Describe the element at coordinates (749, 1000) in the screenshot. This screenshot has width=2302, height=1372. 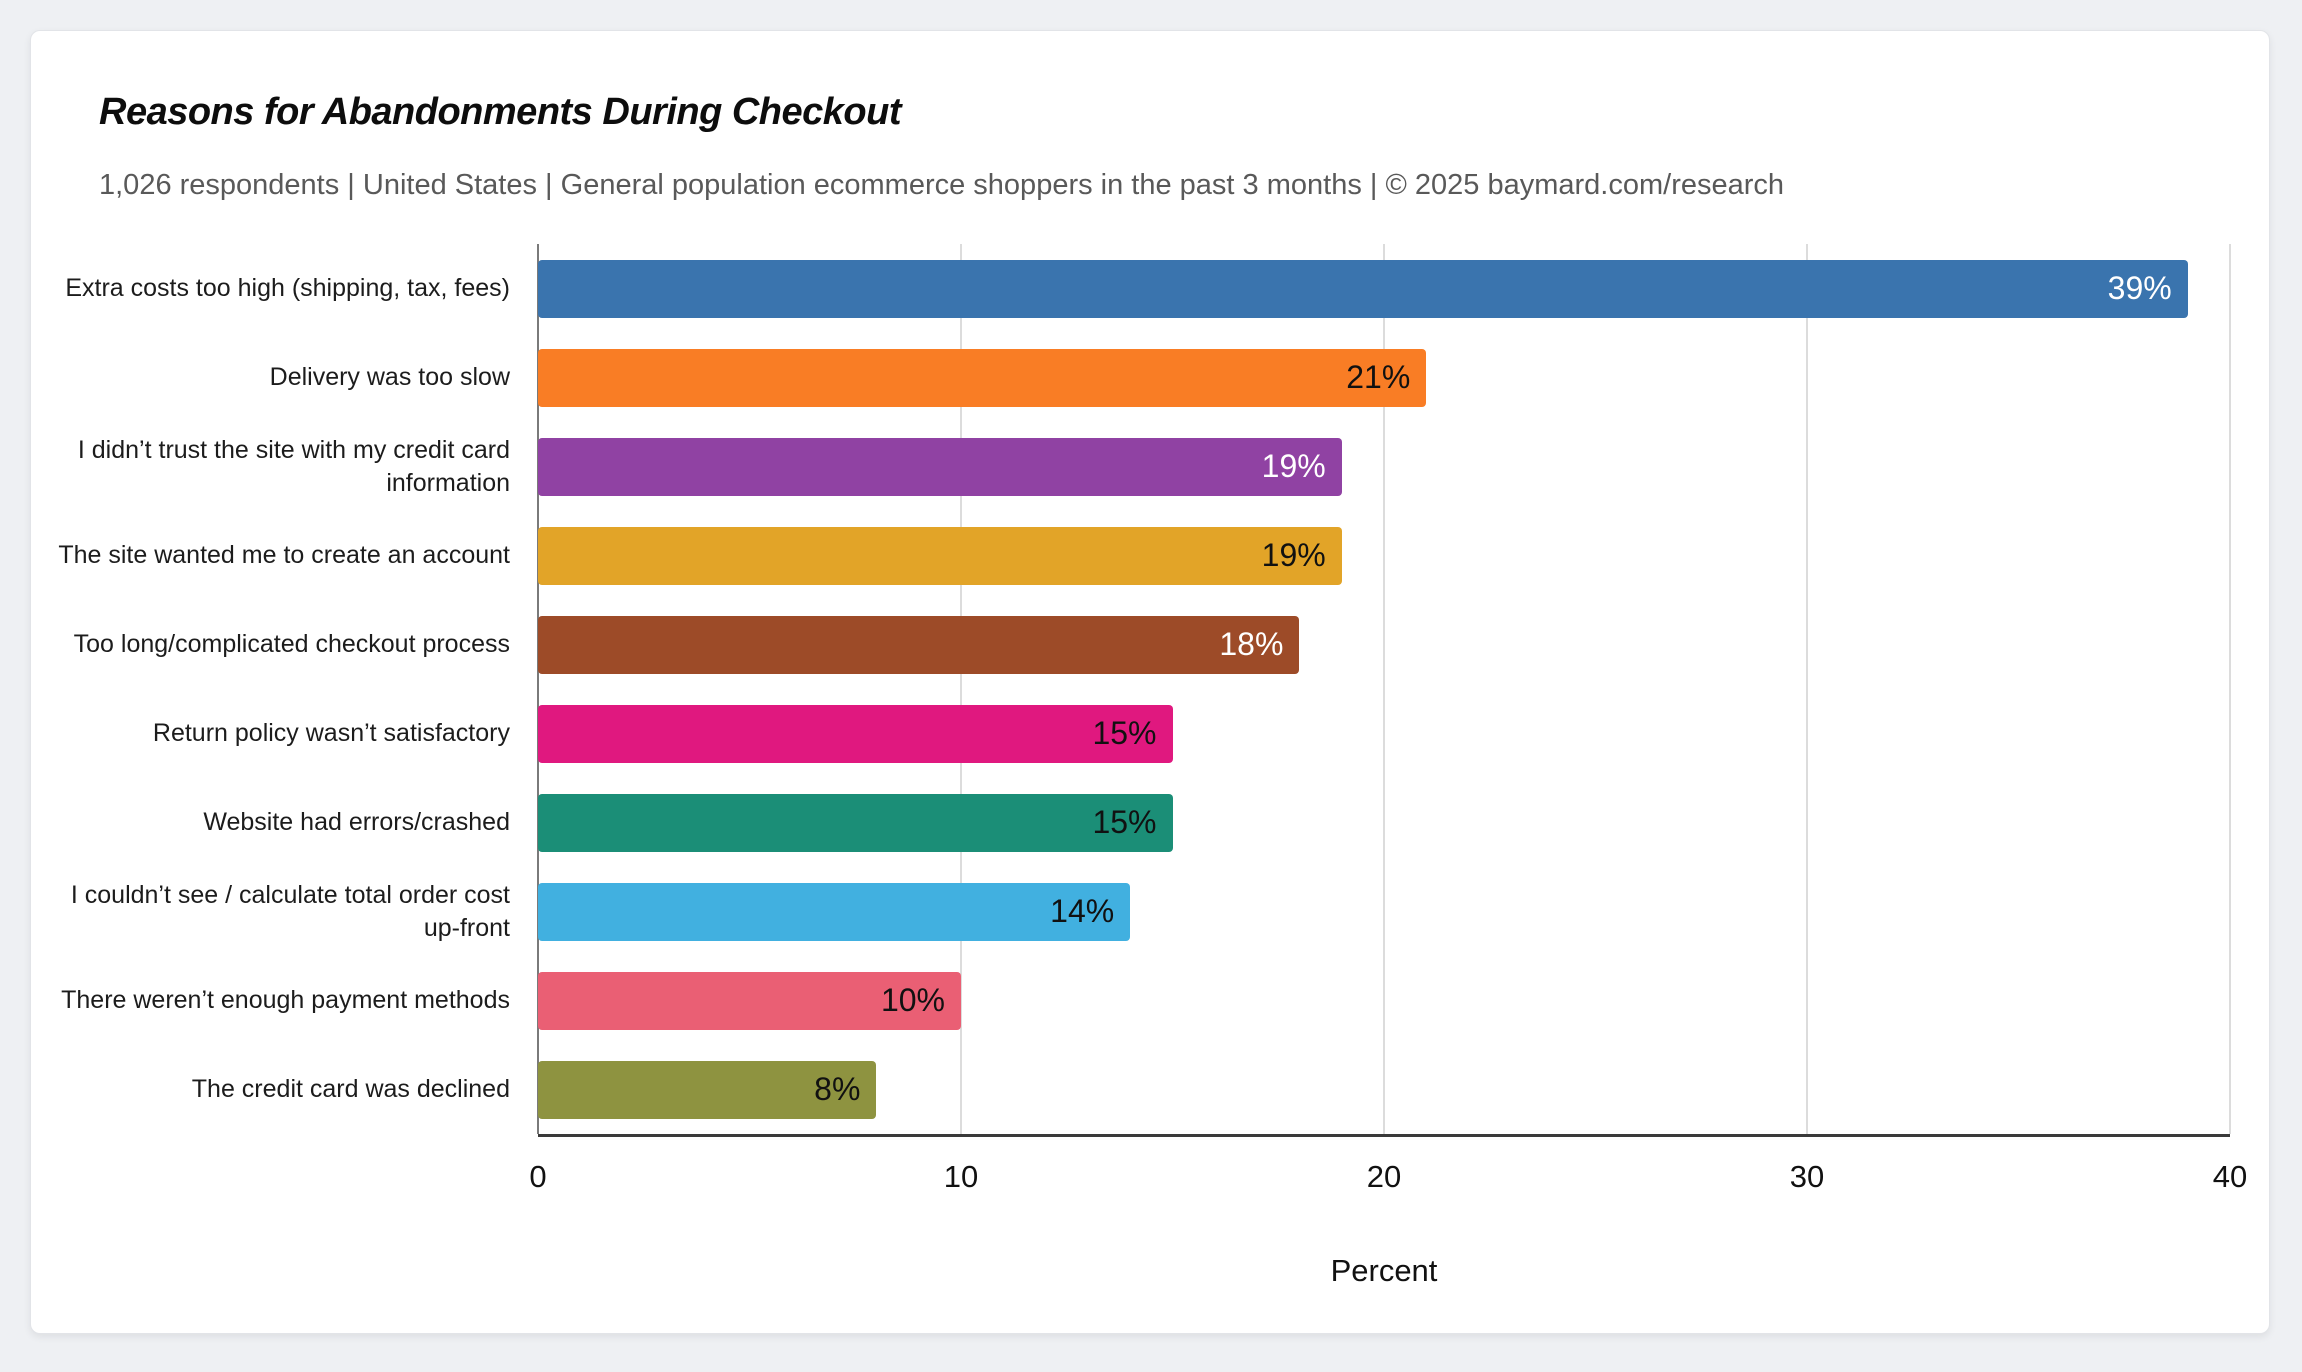
I see `bar: 10%` at that location.